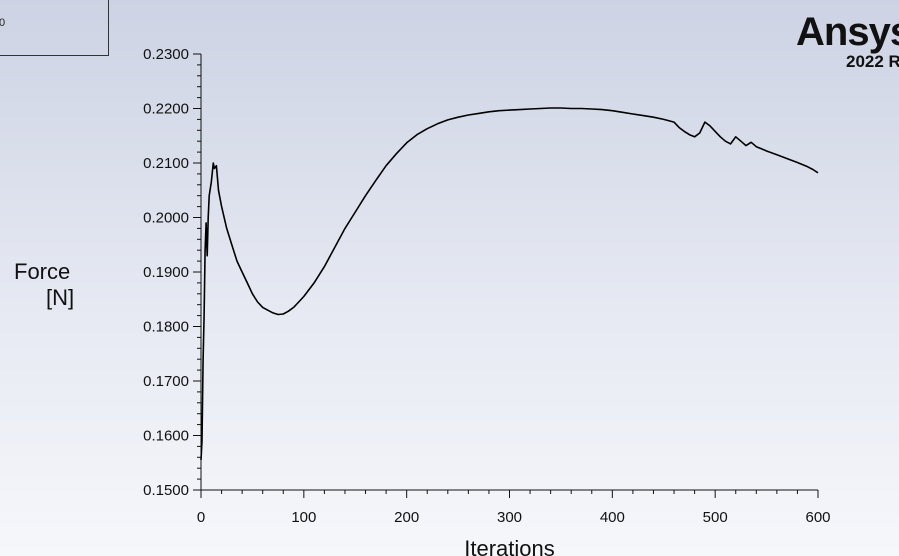 The image size is (899, 556). I want to click on legend-box: 0, so click(54, 28).